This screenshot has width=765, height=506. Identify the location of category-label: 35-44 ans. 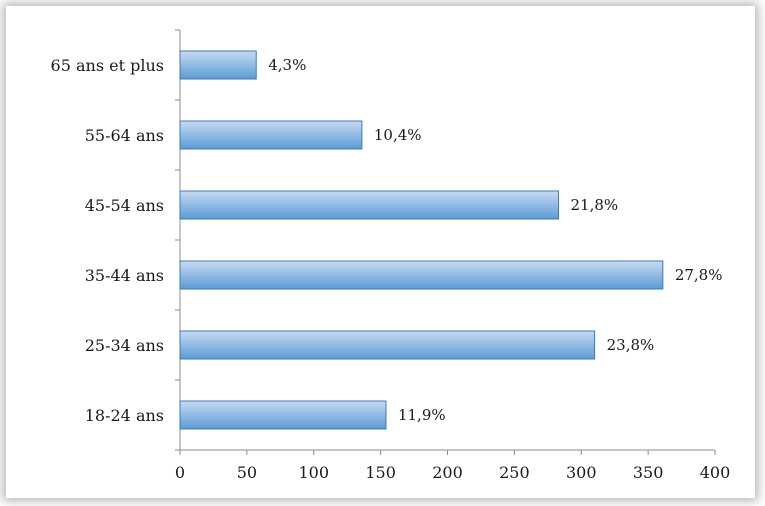
(124, 275).